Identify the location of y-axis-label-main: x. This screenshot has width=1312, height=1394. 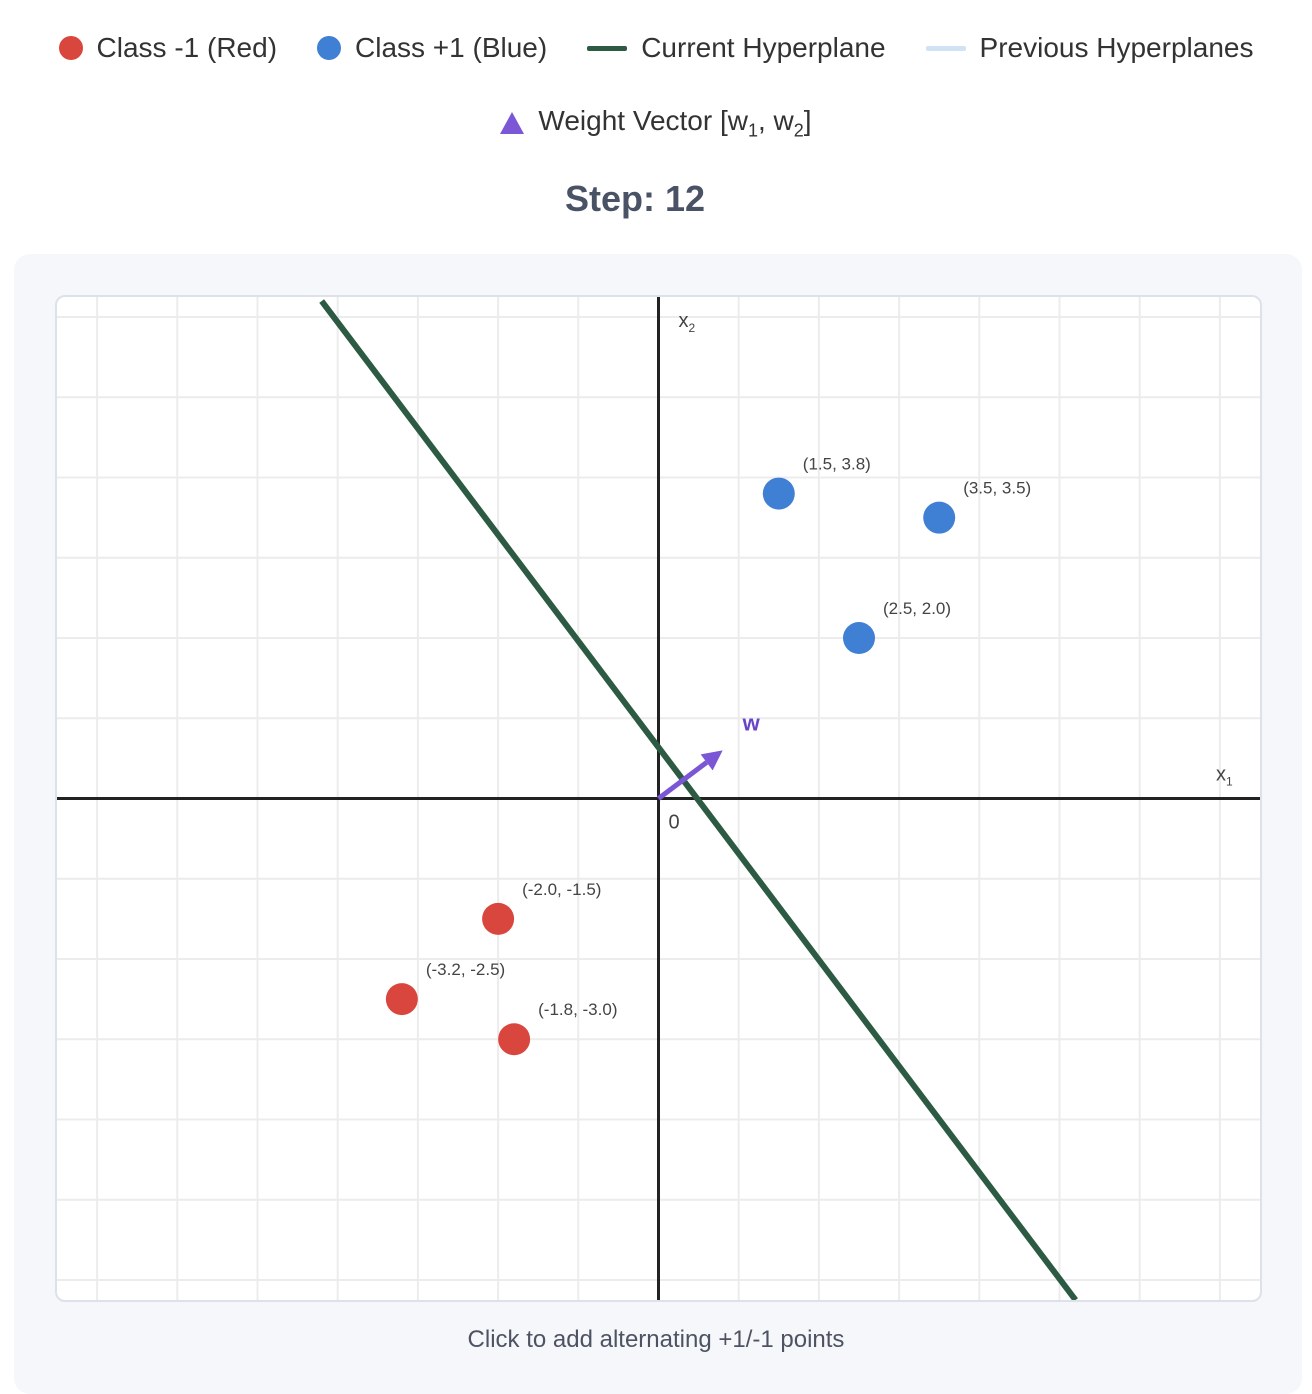
(684, 321).